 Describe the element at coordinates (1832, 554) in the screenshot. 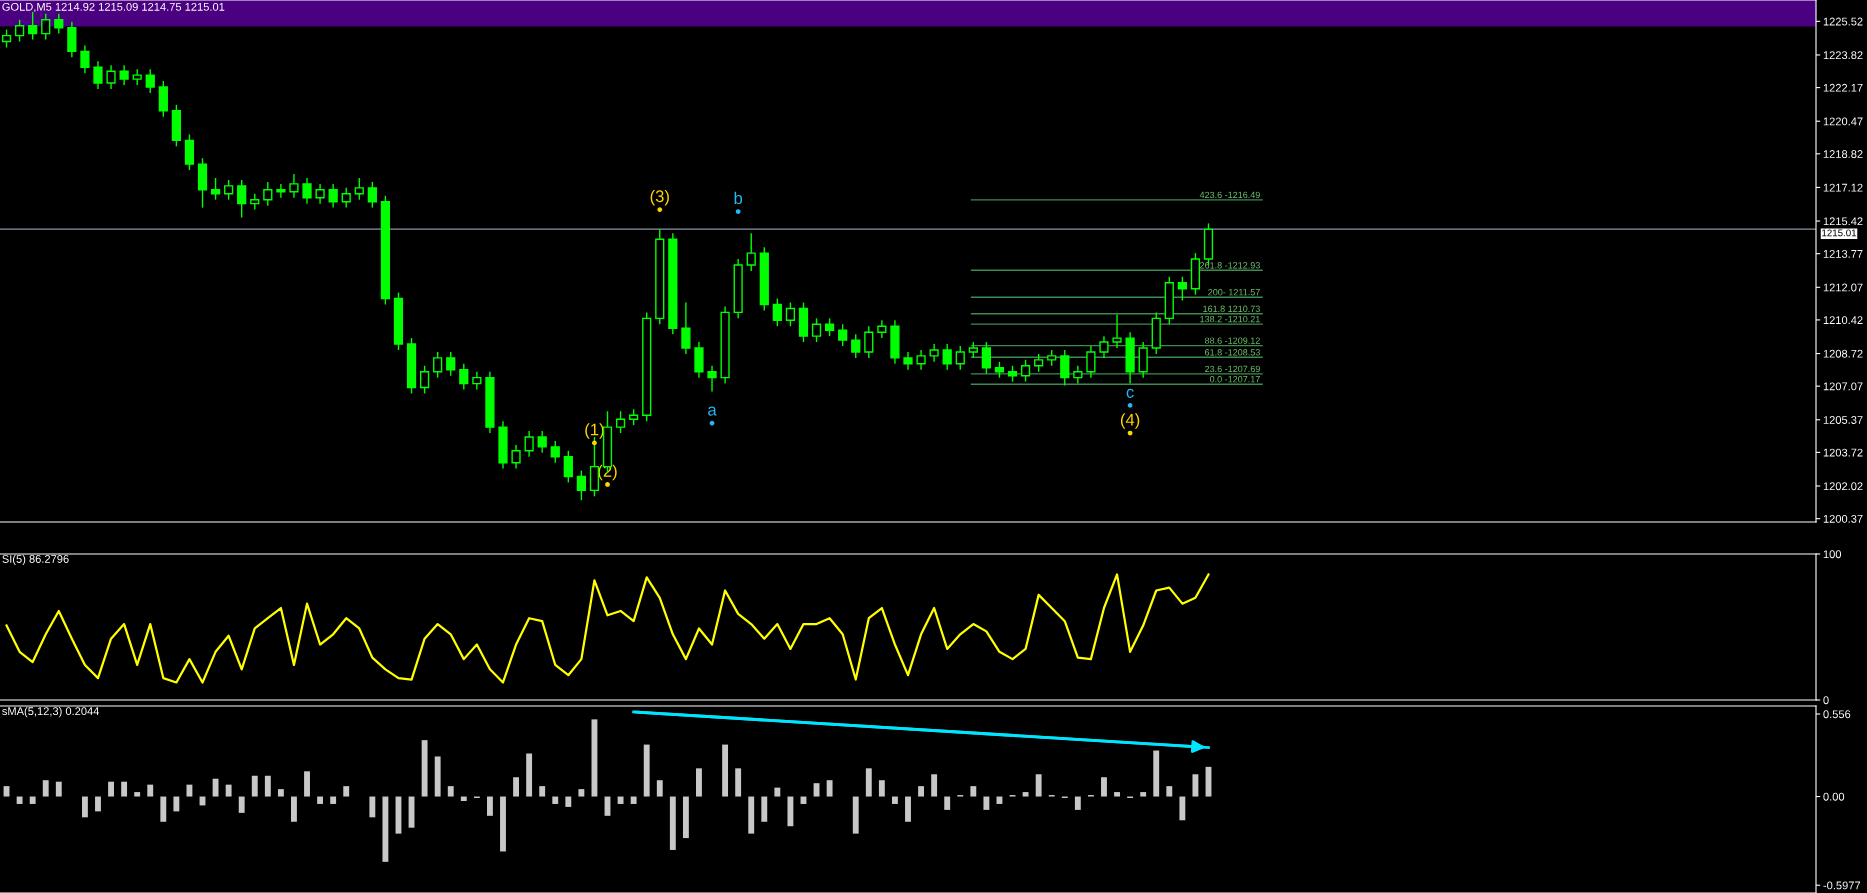

I see `y-tick-label: 100` at that location.